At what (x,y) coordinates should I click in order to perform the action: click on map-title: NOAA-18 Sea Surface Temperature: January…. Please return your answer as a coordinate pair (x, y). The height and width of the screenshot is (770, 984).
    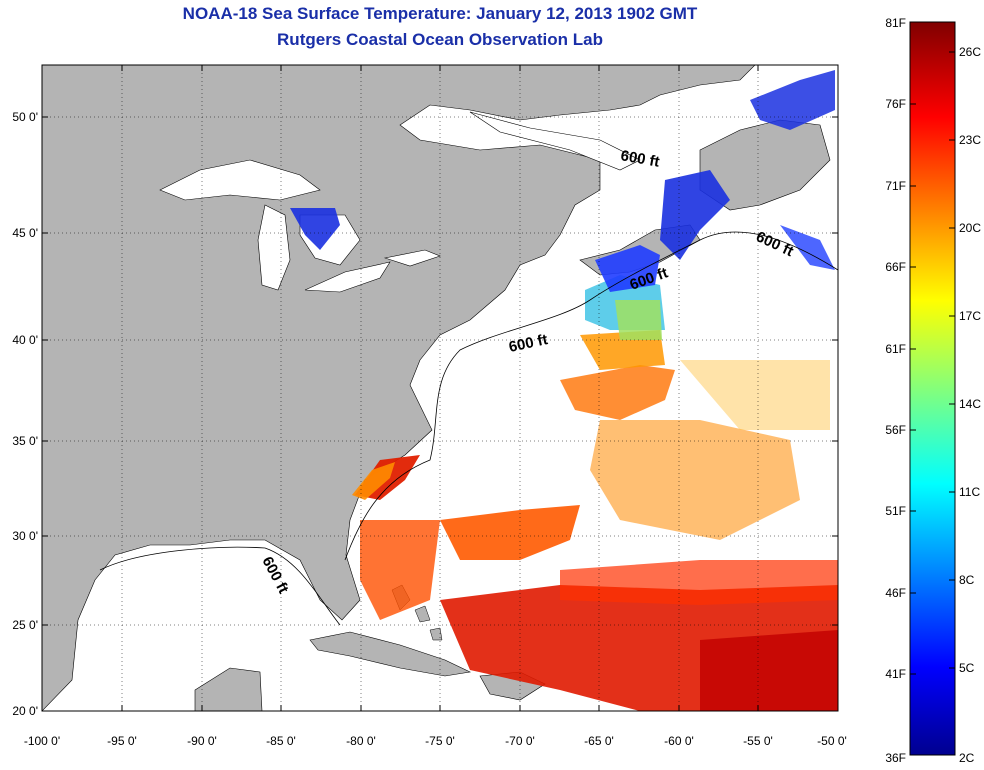
    Looking at the image, I should click on (440, 13).